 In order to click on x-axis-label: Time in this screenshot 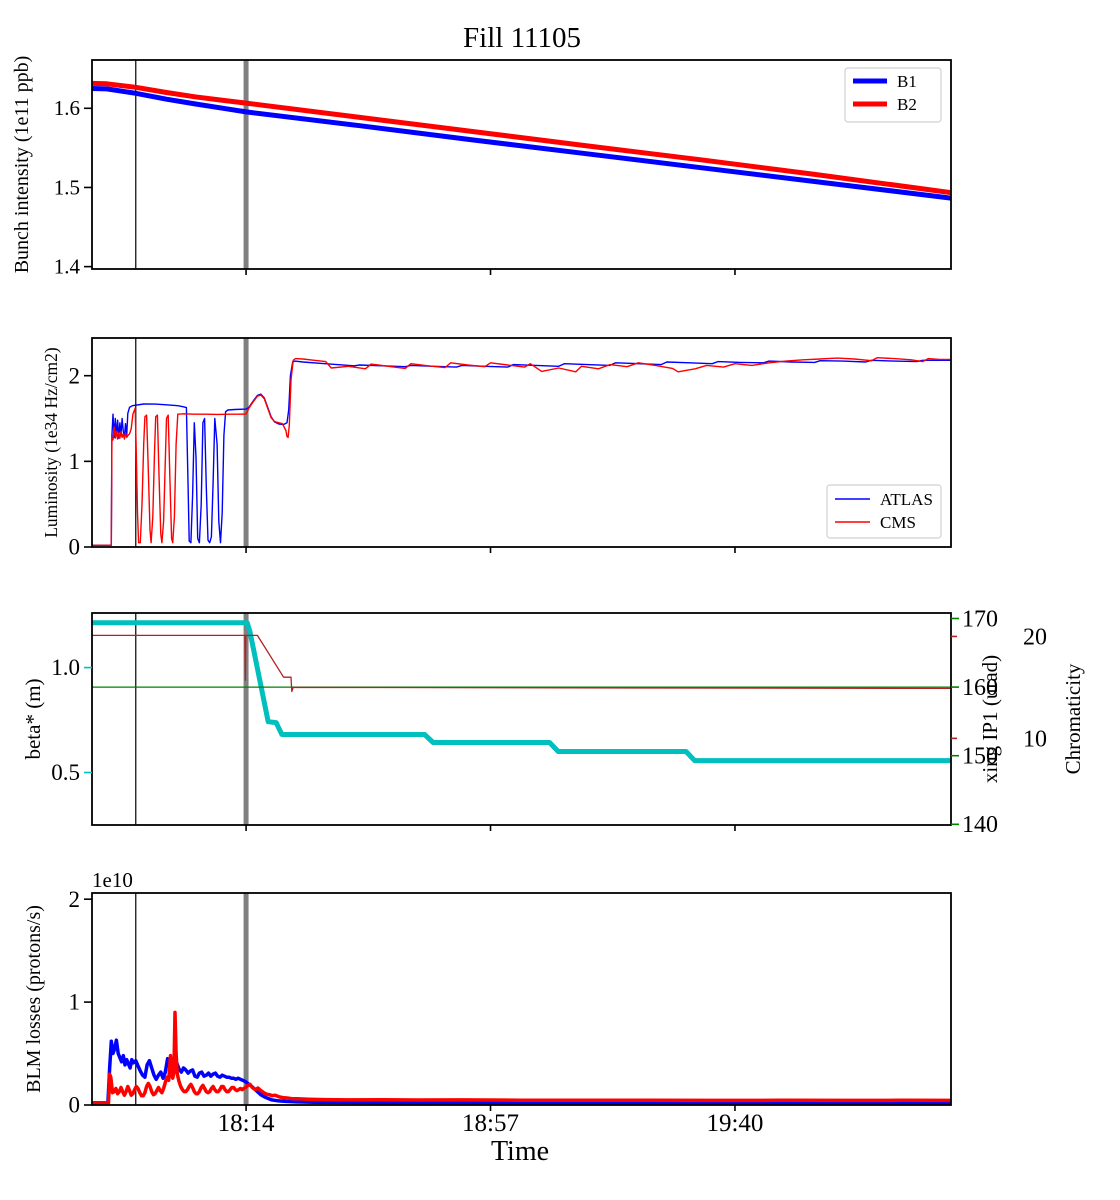, I will do `click(520, 1151)`.